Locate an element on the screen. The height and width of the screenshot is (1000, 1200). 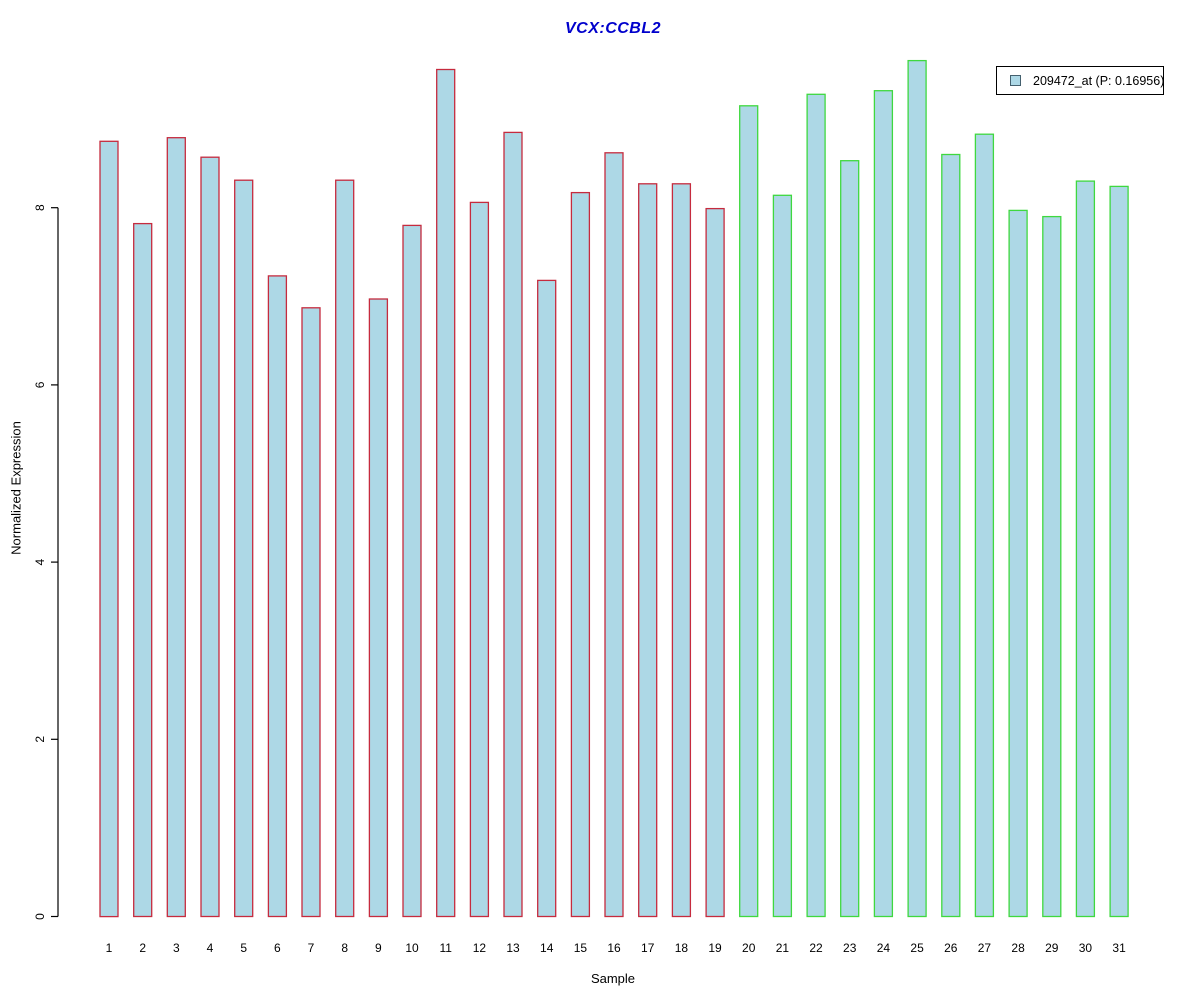
y-tick-label-2: 2 is located at coordinates (40, 739).